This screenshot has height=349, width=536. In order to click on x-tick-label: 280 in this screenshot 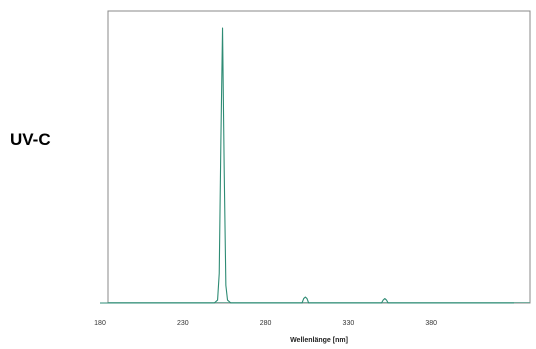, I will do `click(266, 323)`.